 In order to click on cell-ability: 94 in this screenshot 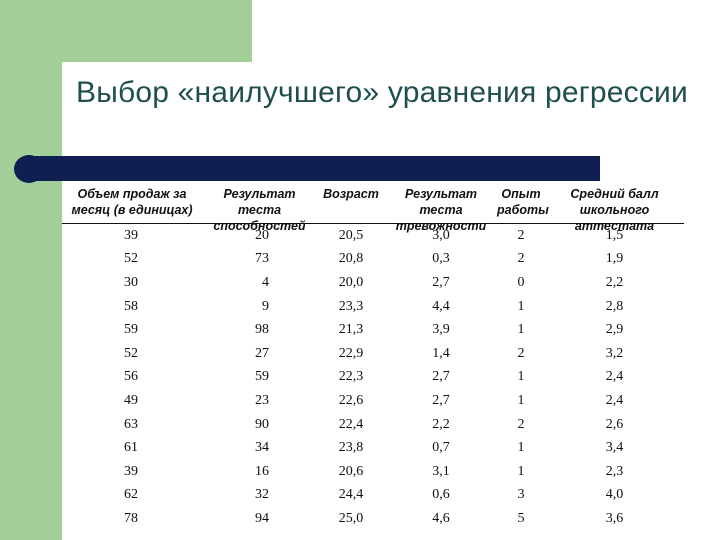, I will do `click(262, 518)`.